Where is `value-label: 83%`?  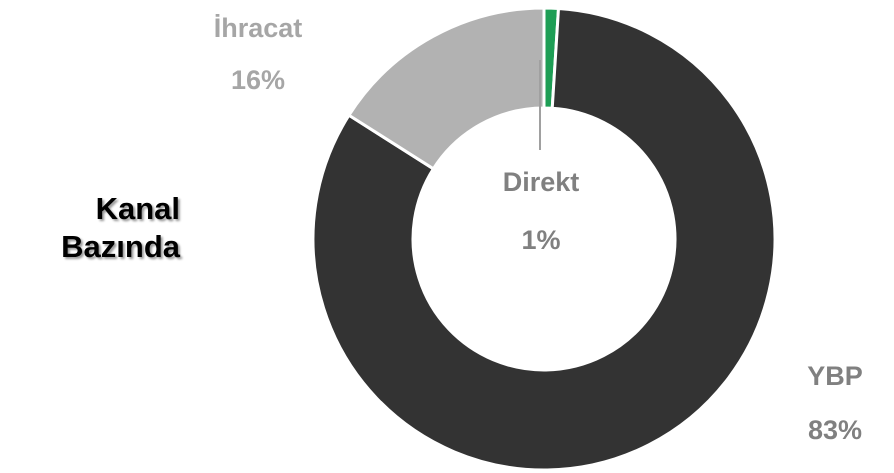 value-label: 83% is located at coordinates (835, 430).